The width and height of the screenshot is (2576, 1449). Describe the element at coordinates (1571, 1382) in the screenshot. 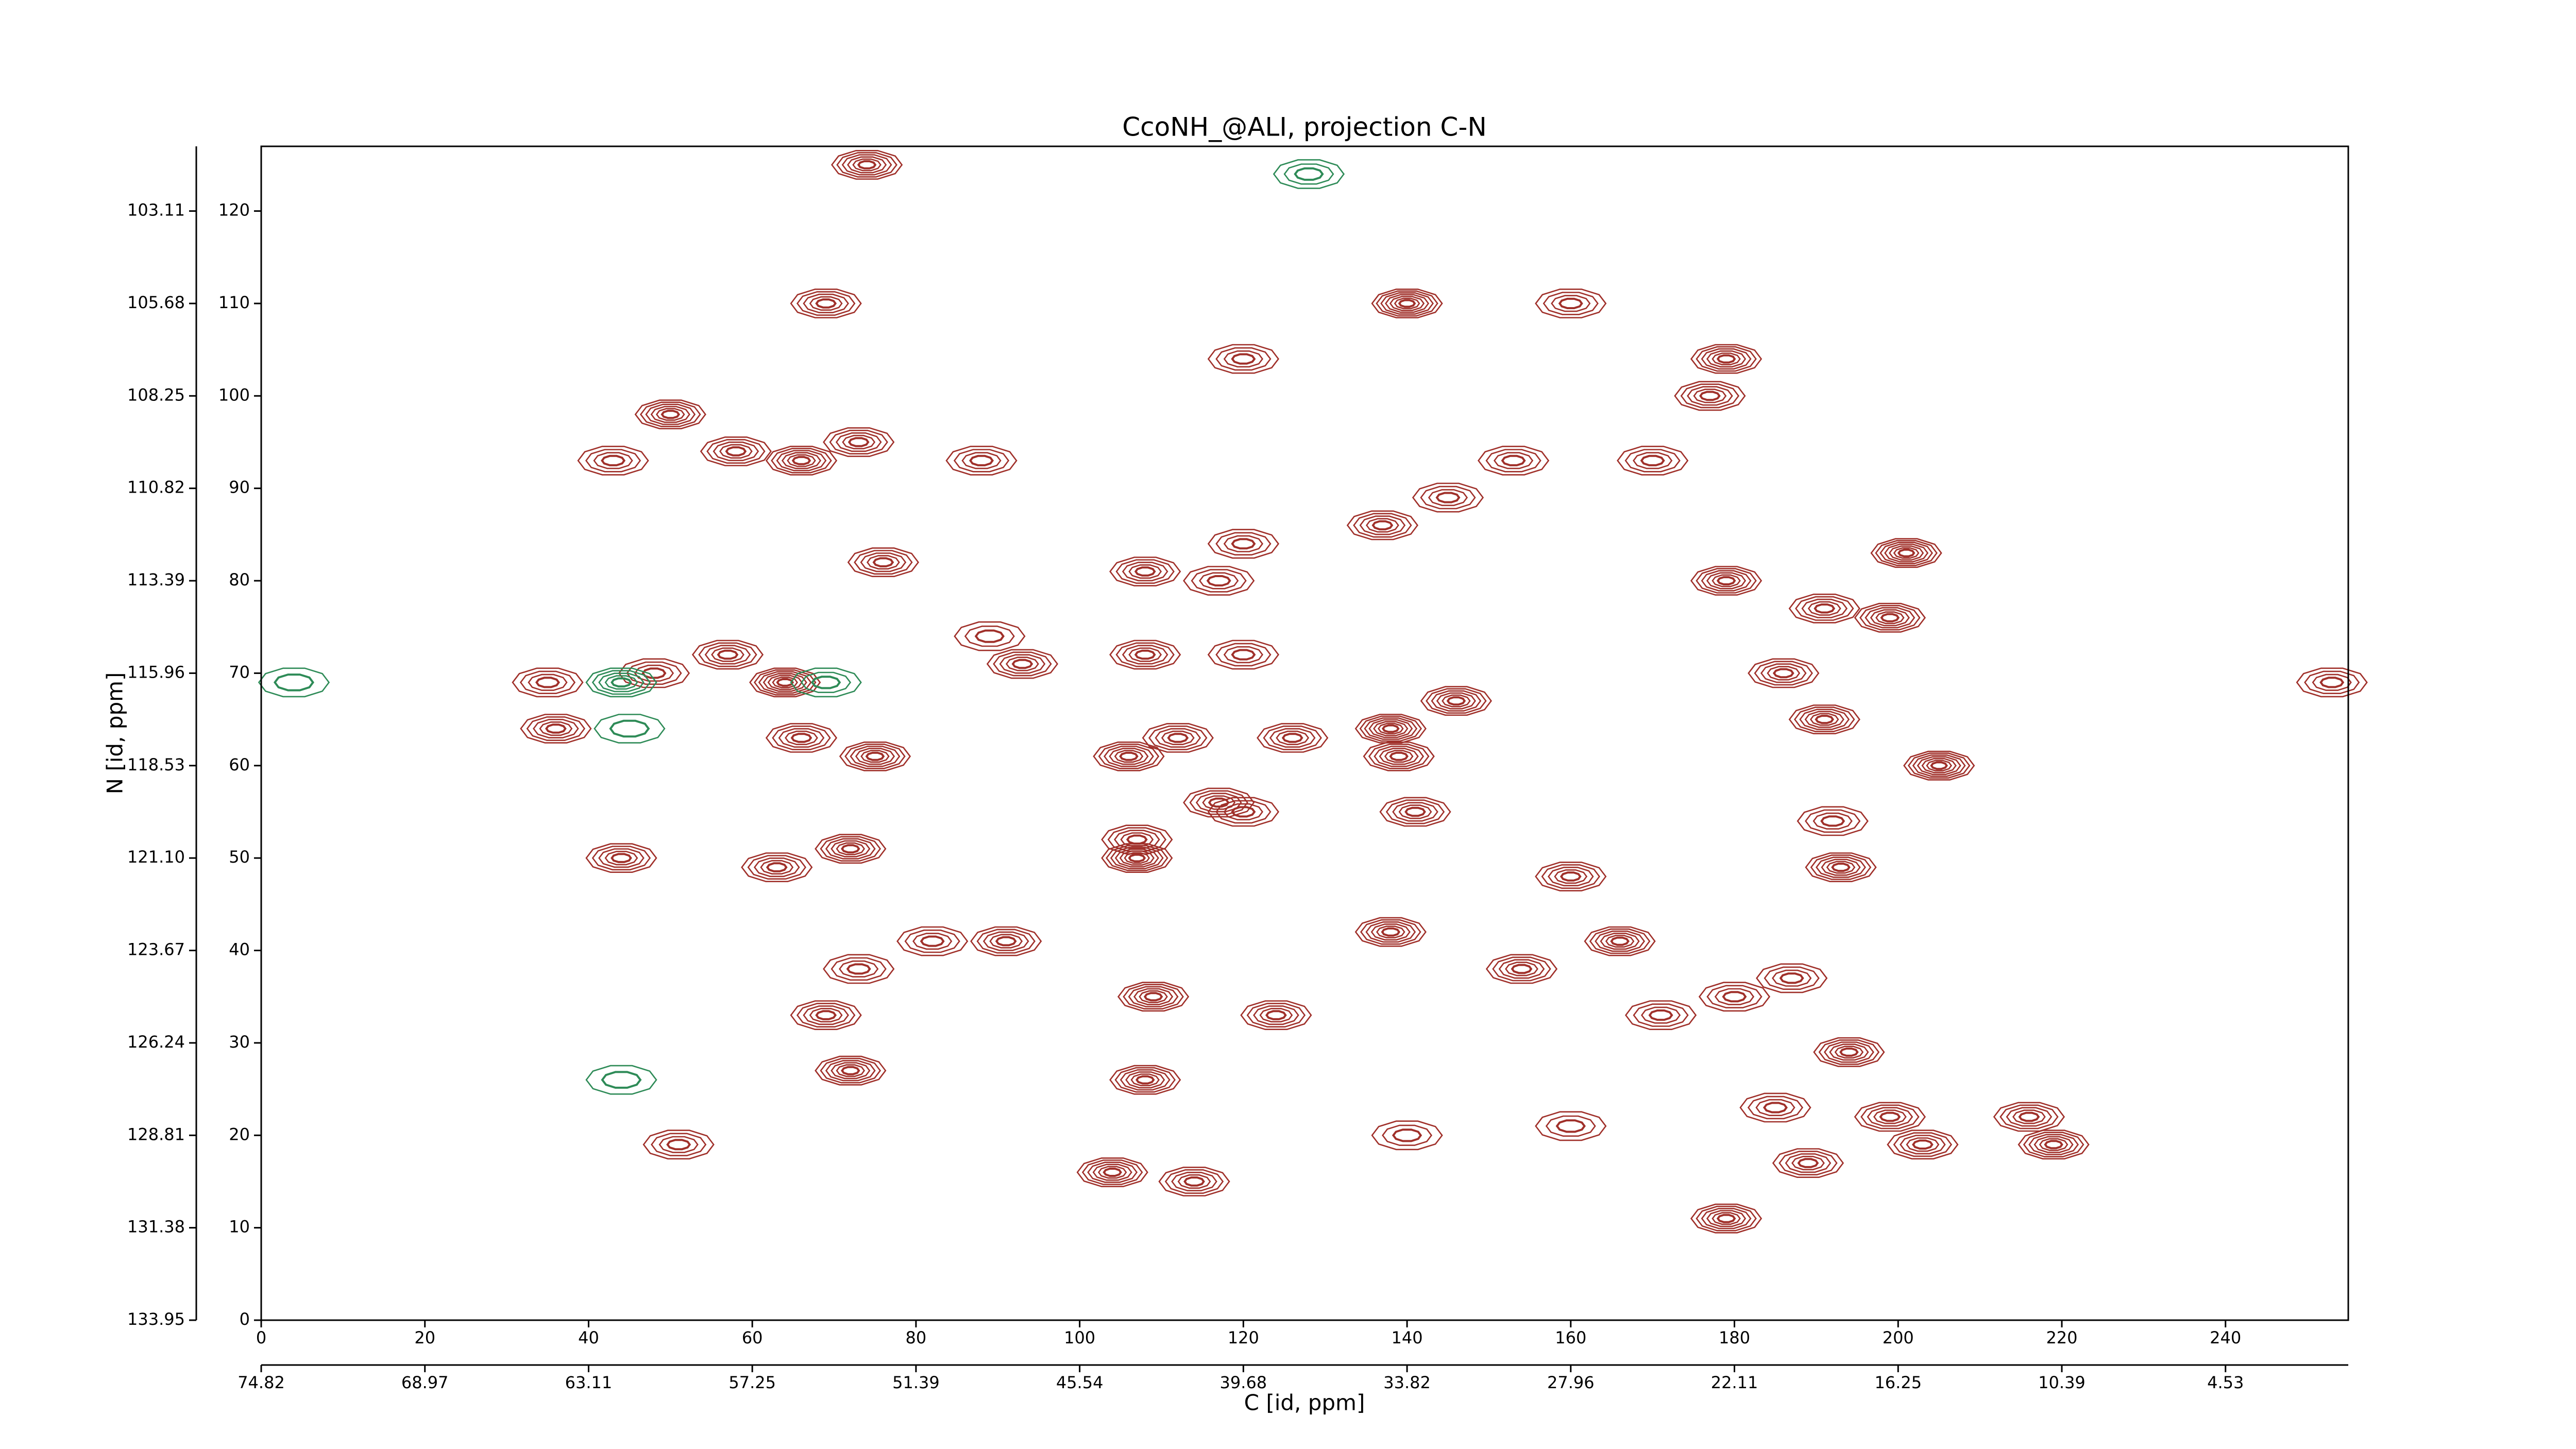

I see `x2-tick-label: 27.96` at that location.